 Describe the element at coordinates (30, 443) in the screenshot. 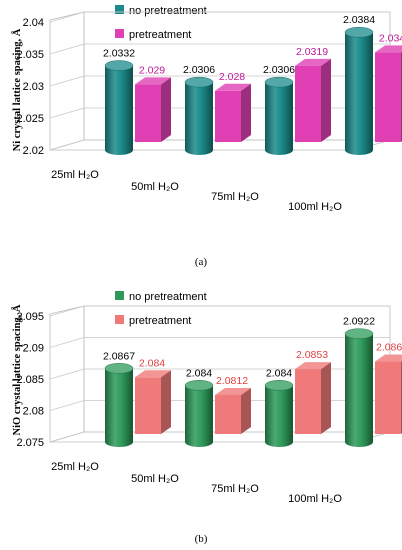

I see `y-tick-label: 2.075` at that location.